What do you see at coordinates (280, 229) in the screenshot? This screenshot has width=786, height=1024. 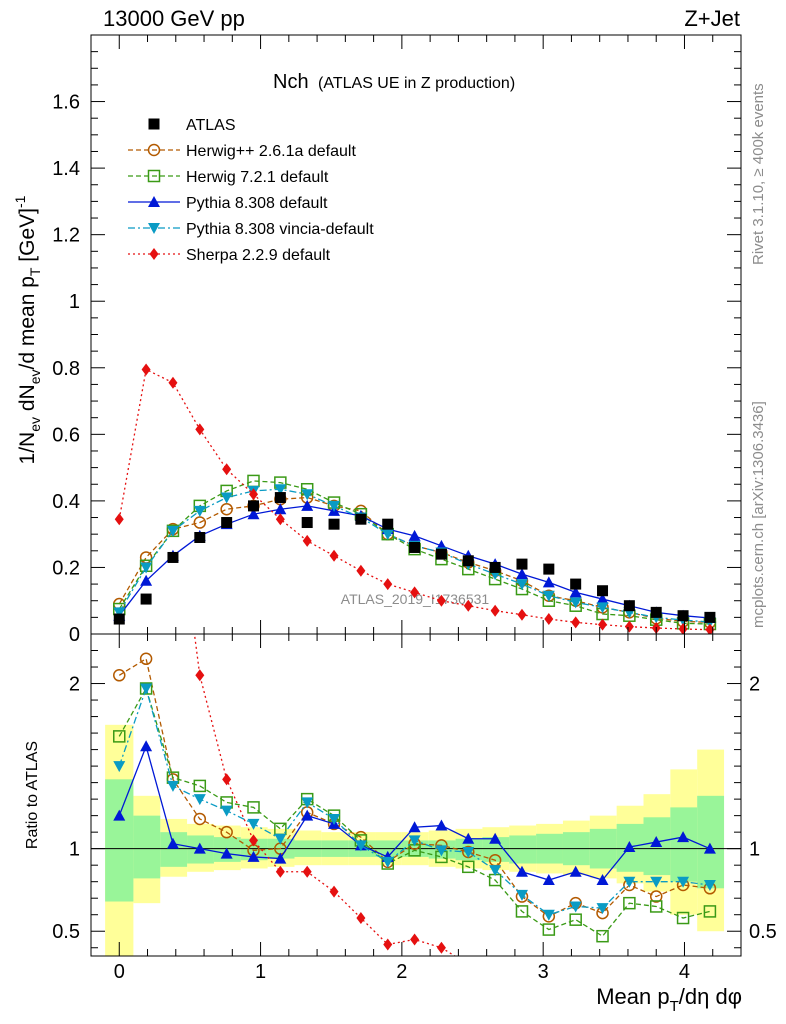 I see `legend-label: Pythia 8.308 vincia-default` at bounding box center [280, 229].